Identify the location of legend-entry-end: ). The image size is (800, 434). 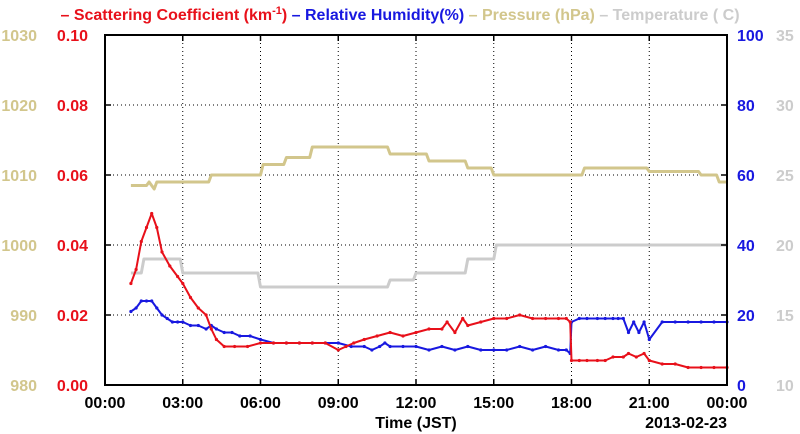
(284, 15).